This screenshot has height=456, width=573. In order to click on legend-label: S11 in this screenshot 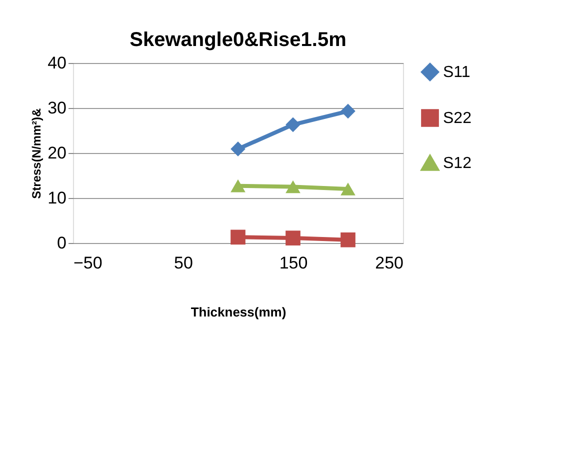, I will do `click(456, 72)`.